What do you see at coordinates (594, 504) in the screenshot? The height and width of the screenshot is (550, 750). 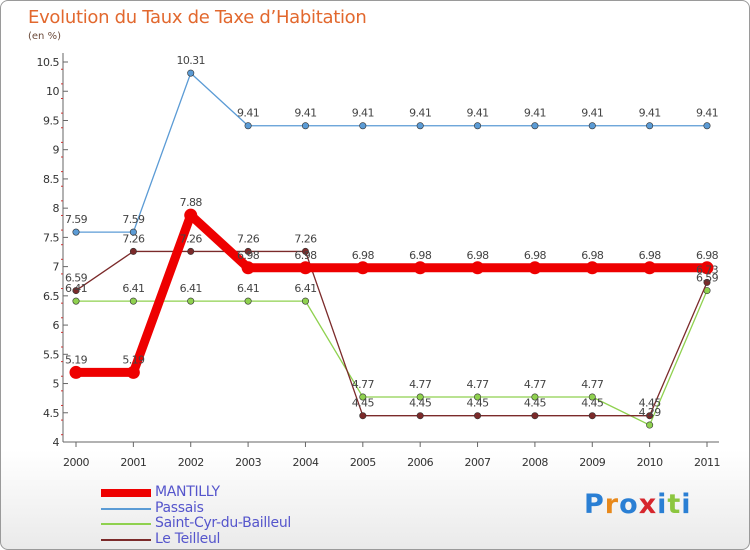 I see `logo-letter: P` at bounding box center [594, 504].